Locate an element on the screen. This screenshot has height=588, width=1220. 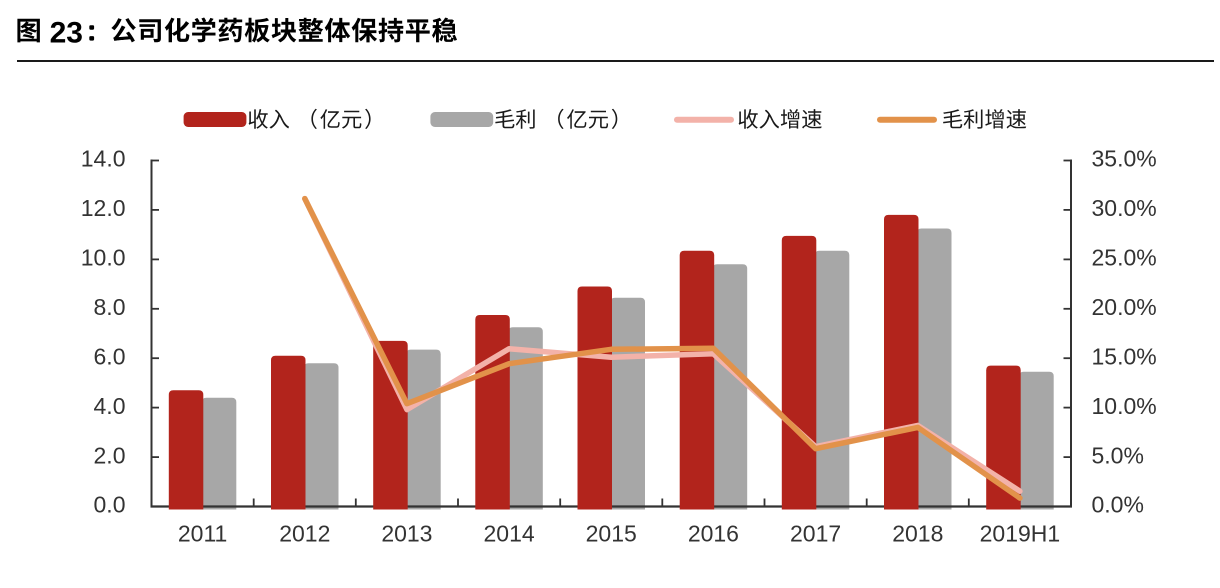
svg-text: 8.0 is located at coordinates (110, 307).